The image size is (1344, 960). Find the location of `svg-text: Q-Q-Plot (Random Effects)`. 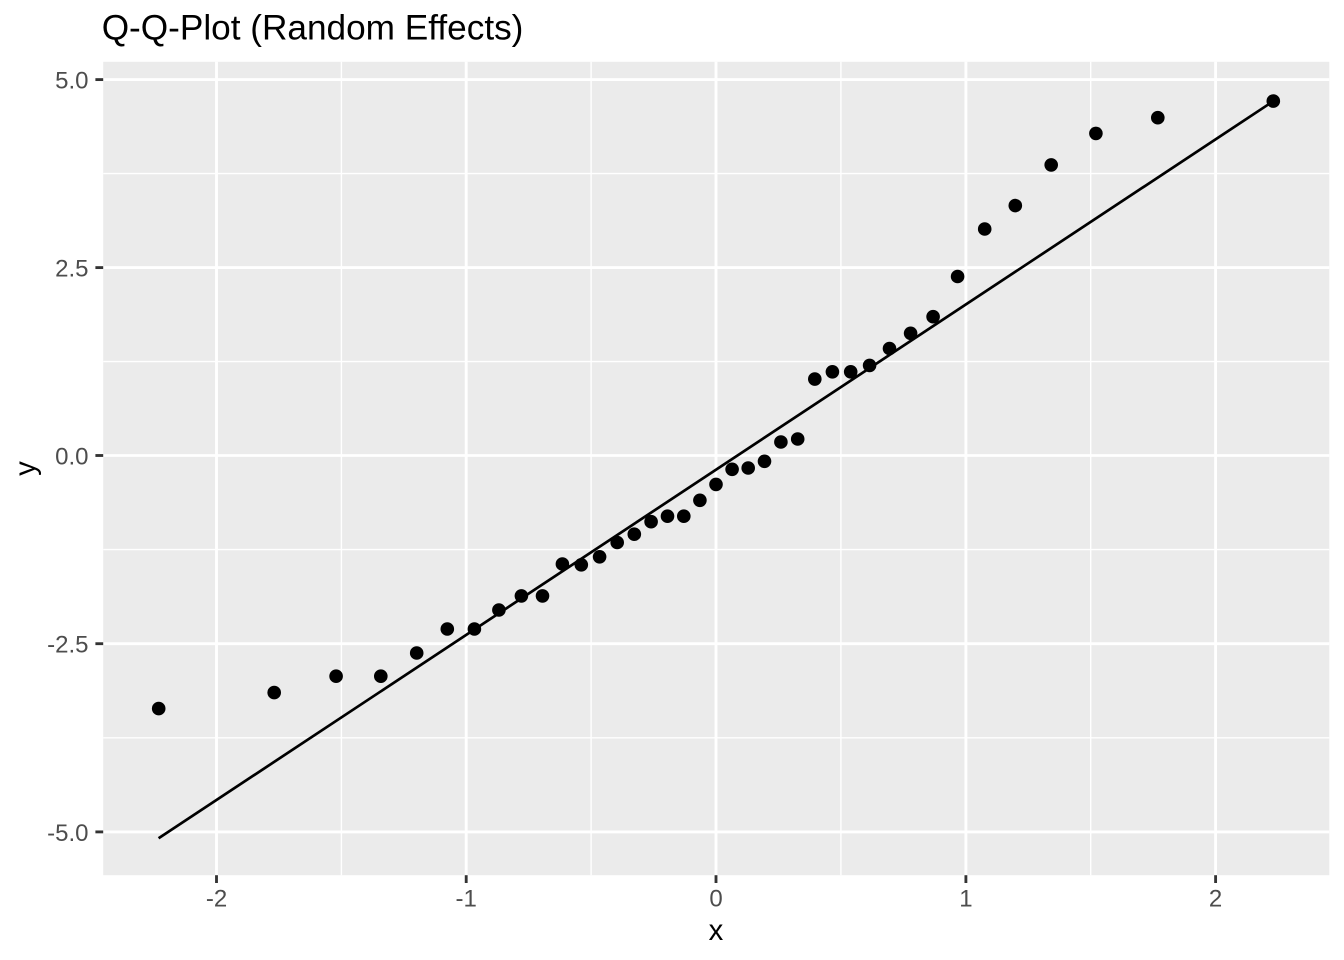

svg-text: Q-Q-Plot (Random Effects) is located at coordinates (313, 28).